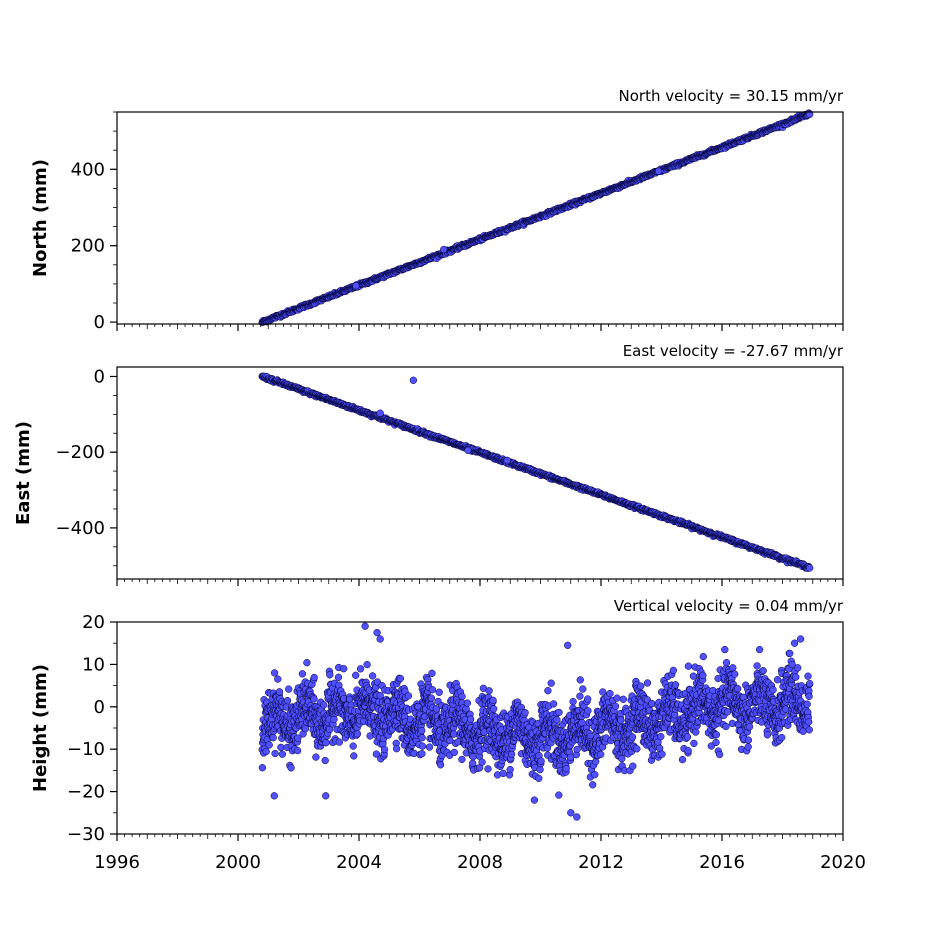 Image resolution: width=937 pixels, height=937 pixels. What do you see at coordinates (86, 466) in the screenshot?
I see `east-y-axis: 0 −200 −400` at bounding box center [86, 466].